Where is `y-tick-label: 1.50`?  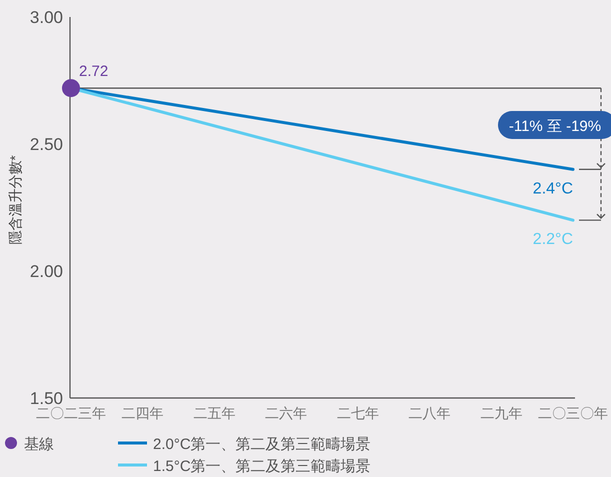
y-tick-label: 1.50 is located at coordinates (46, 398).